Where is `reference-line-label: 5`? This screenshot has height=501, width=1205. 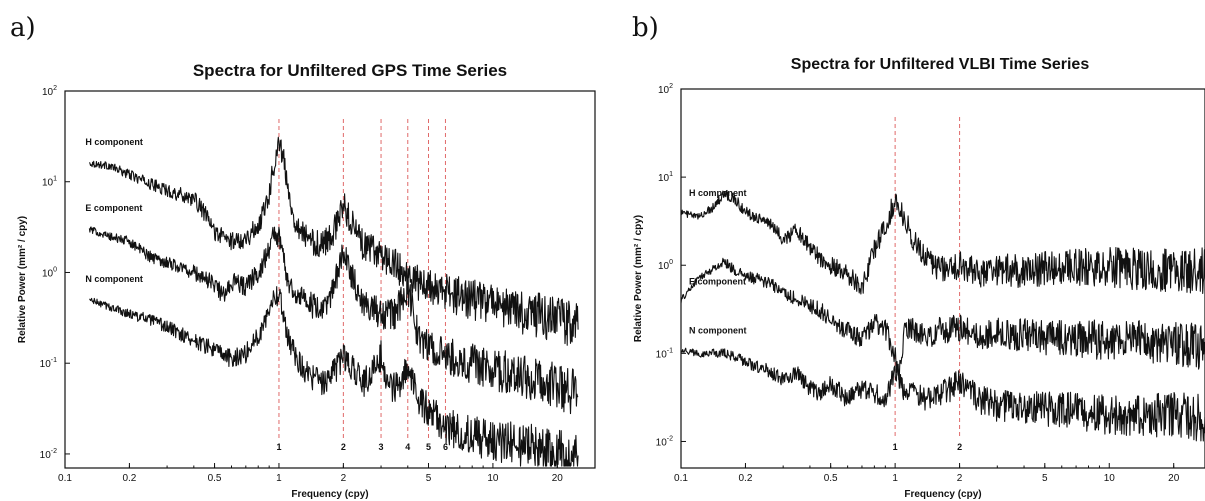
reference-line-label: 5 is located at coordinates (428, 447).